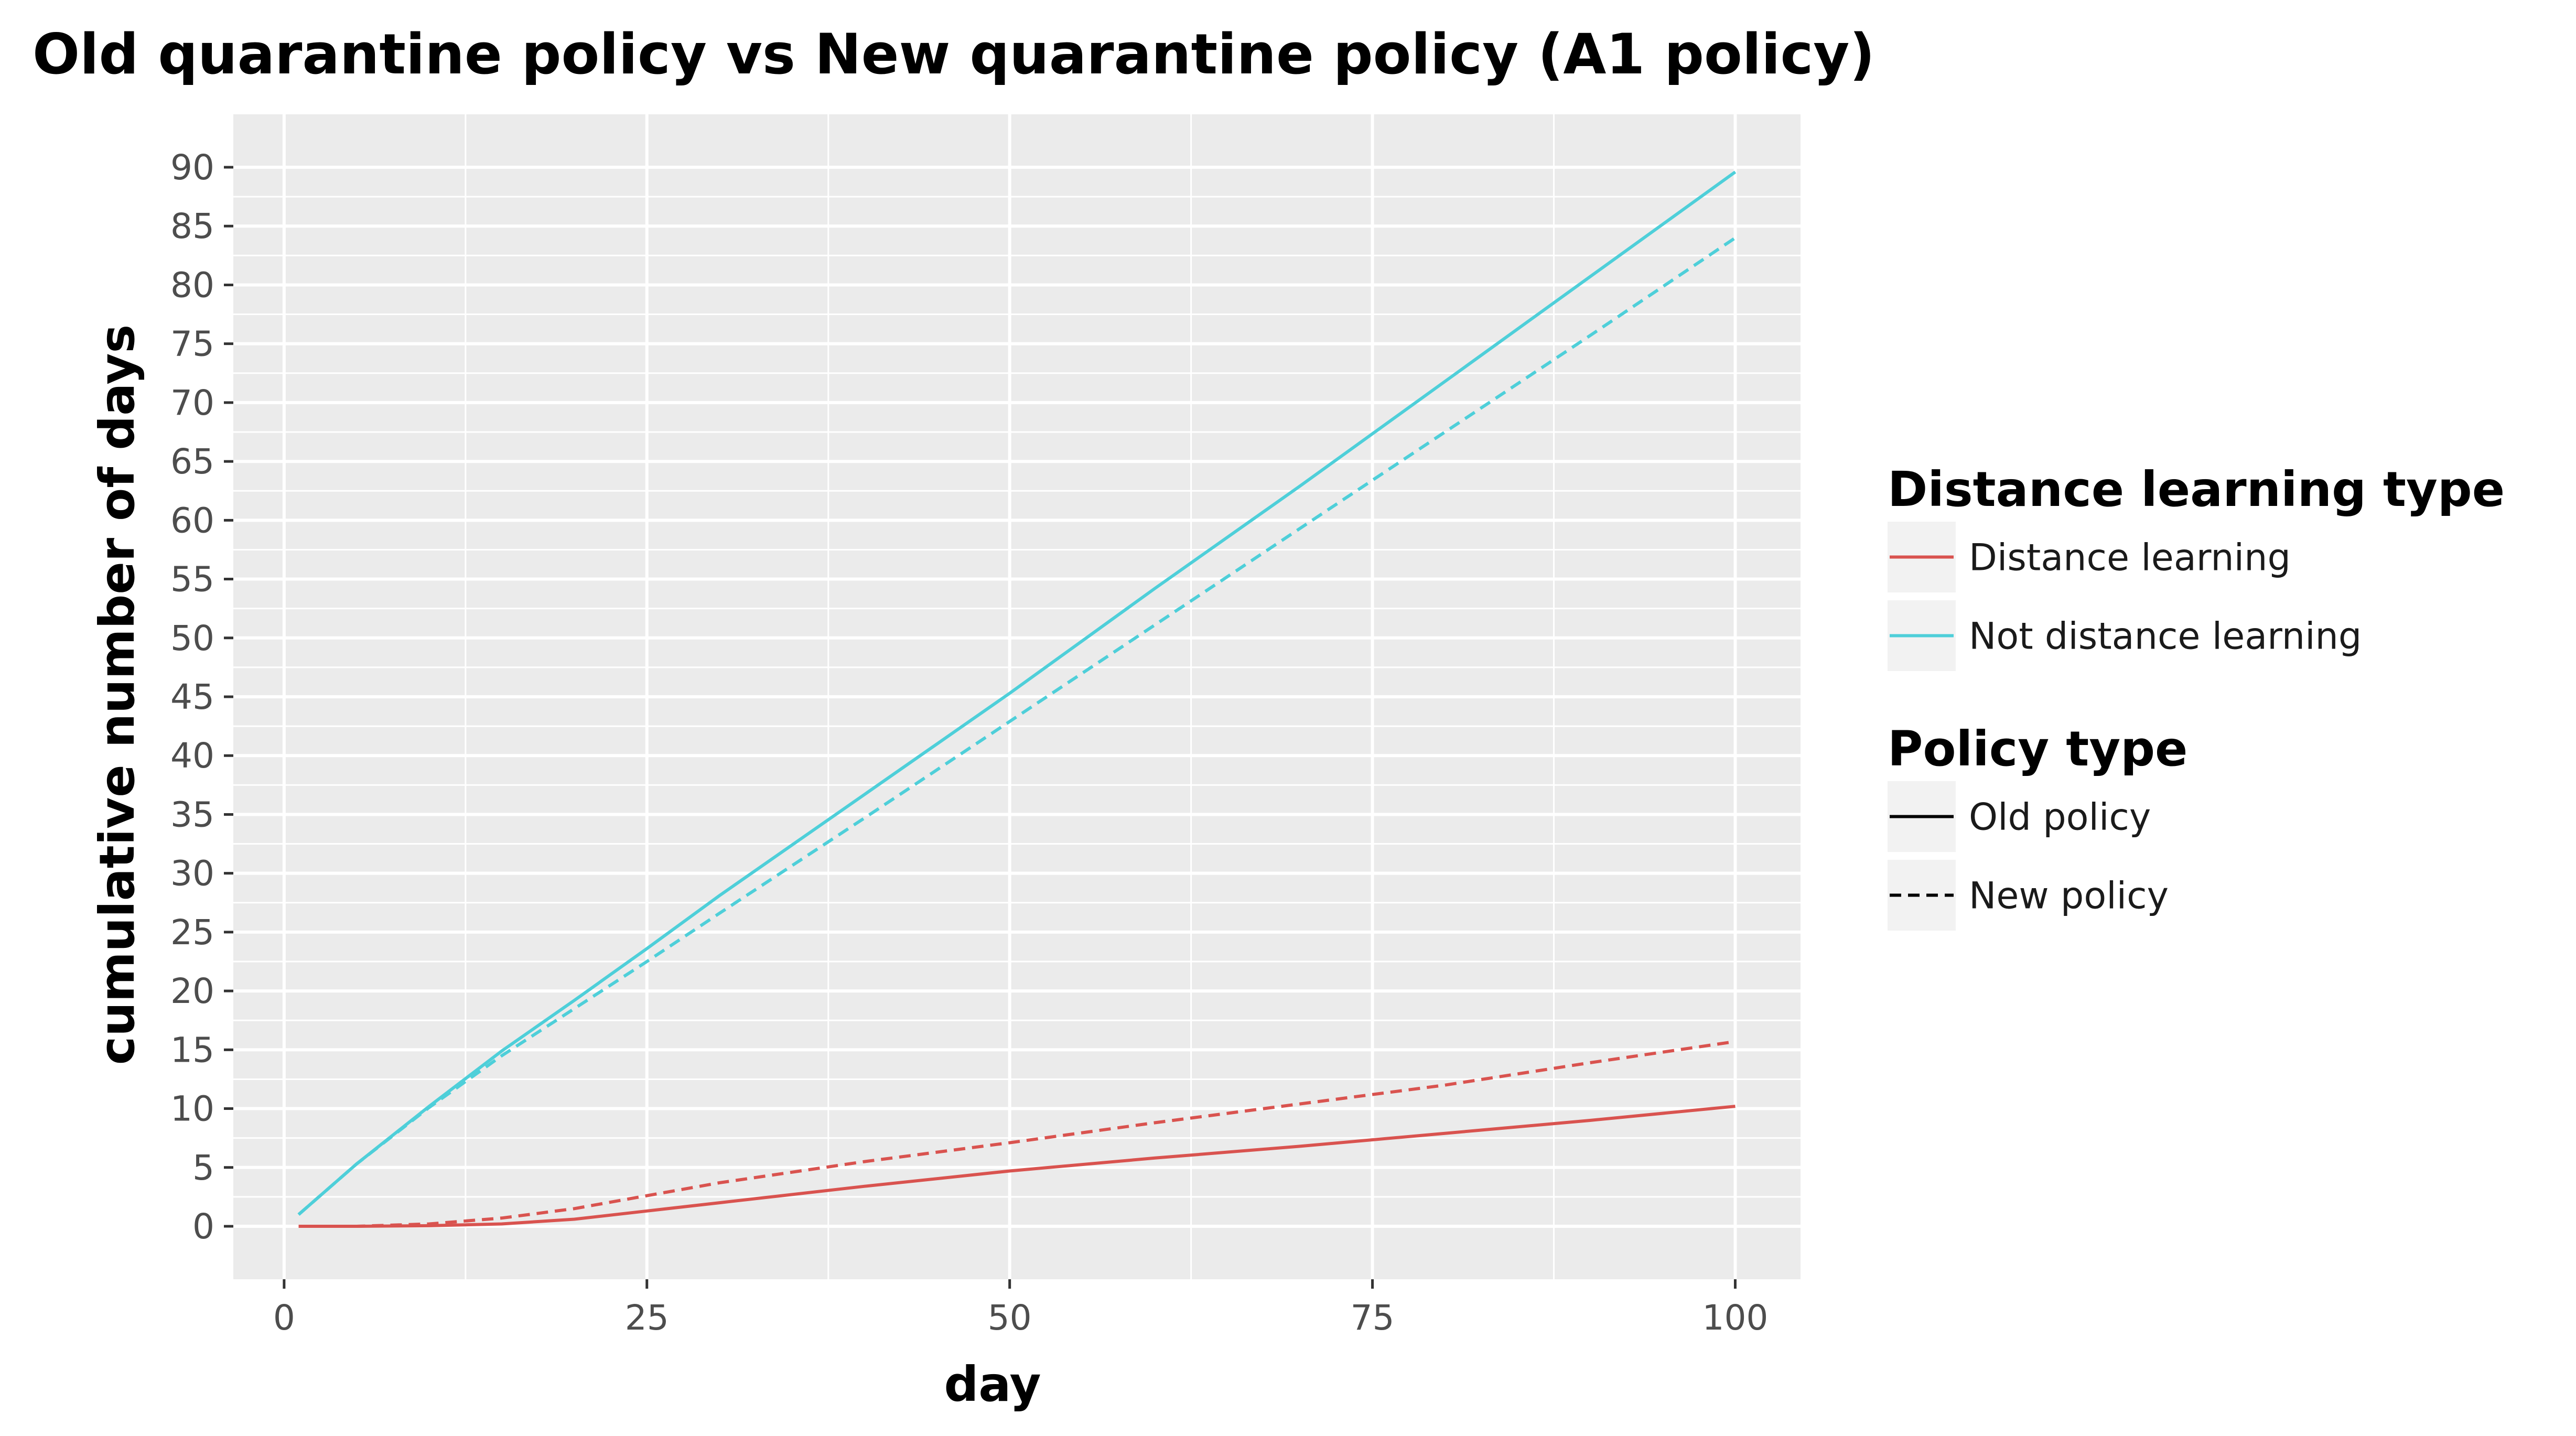  What do you see at coordinates (192, 932) in the screenshot?
I see `y-tick-label: 25` at bounding box center [192, 932].